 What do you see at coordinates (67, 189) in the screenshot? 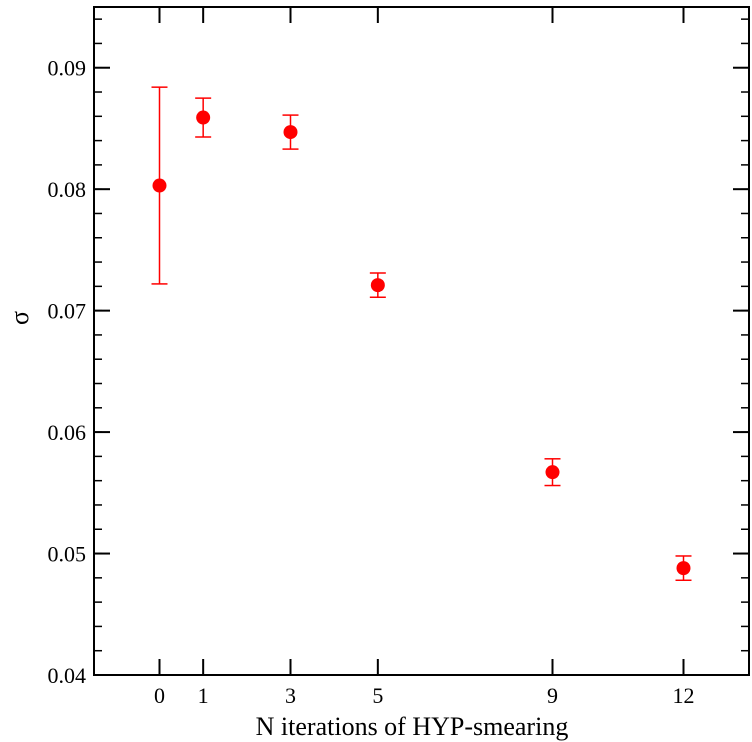
I see `y-tick-label: 0.08` at bounding box center [67, 189].